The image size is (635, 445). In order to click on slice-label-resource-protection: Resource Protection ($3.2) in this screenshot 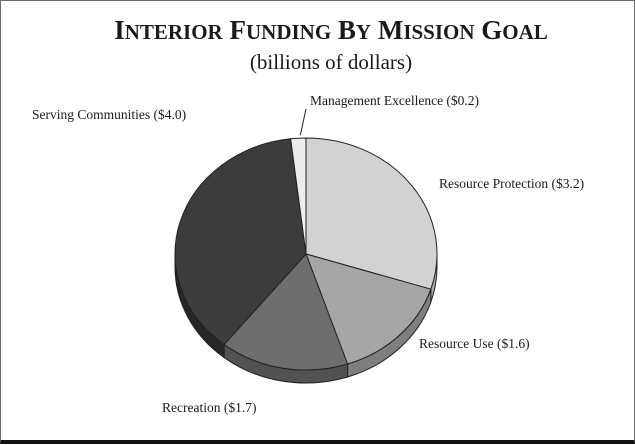, I will do `click(511, 183)`.